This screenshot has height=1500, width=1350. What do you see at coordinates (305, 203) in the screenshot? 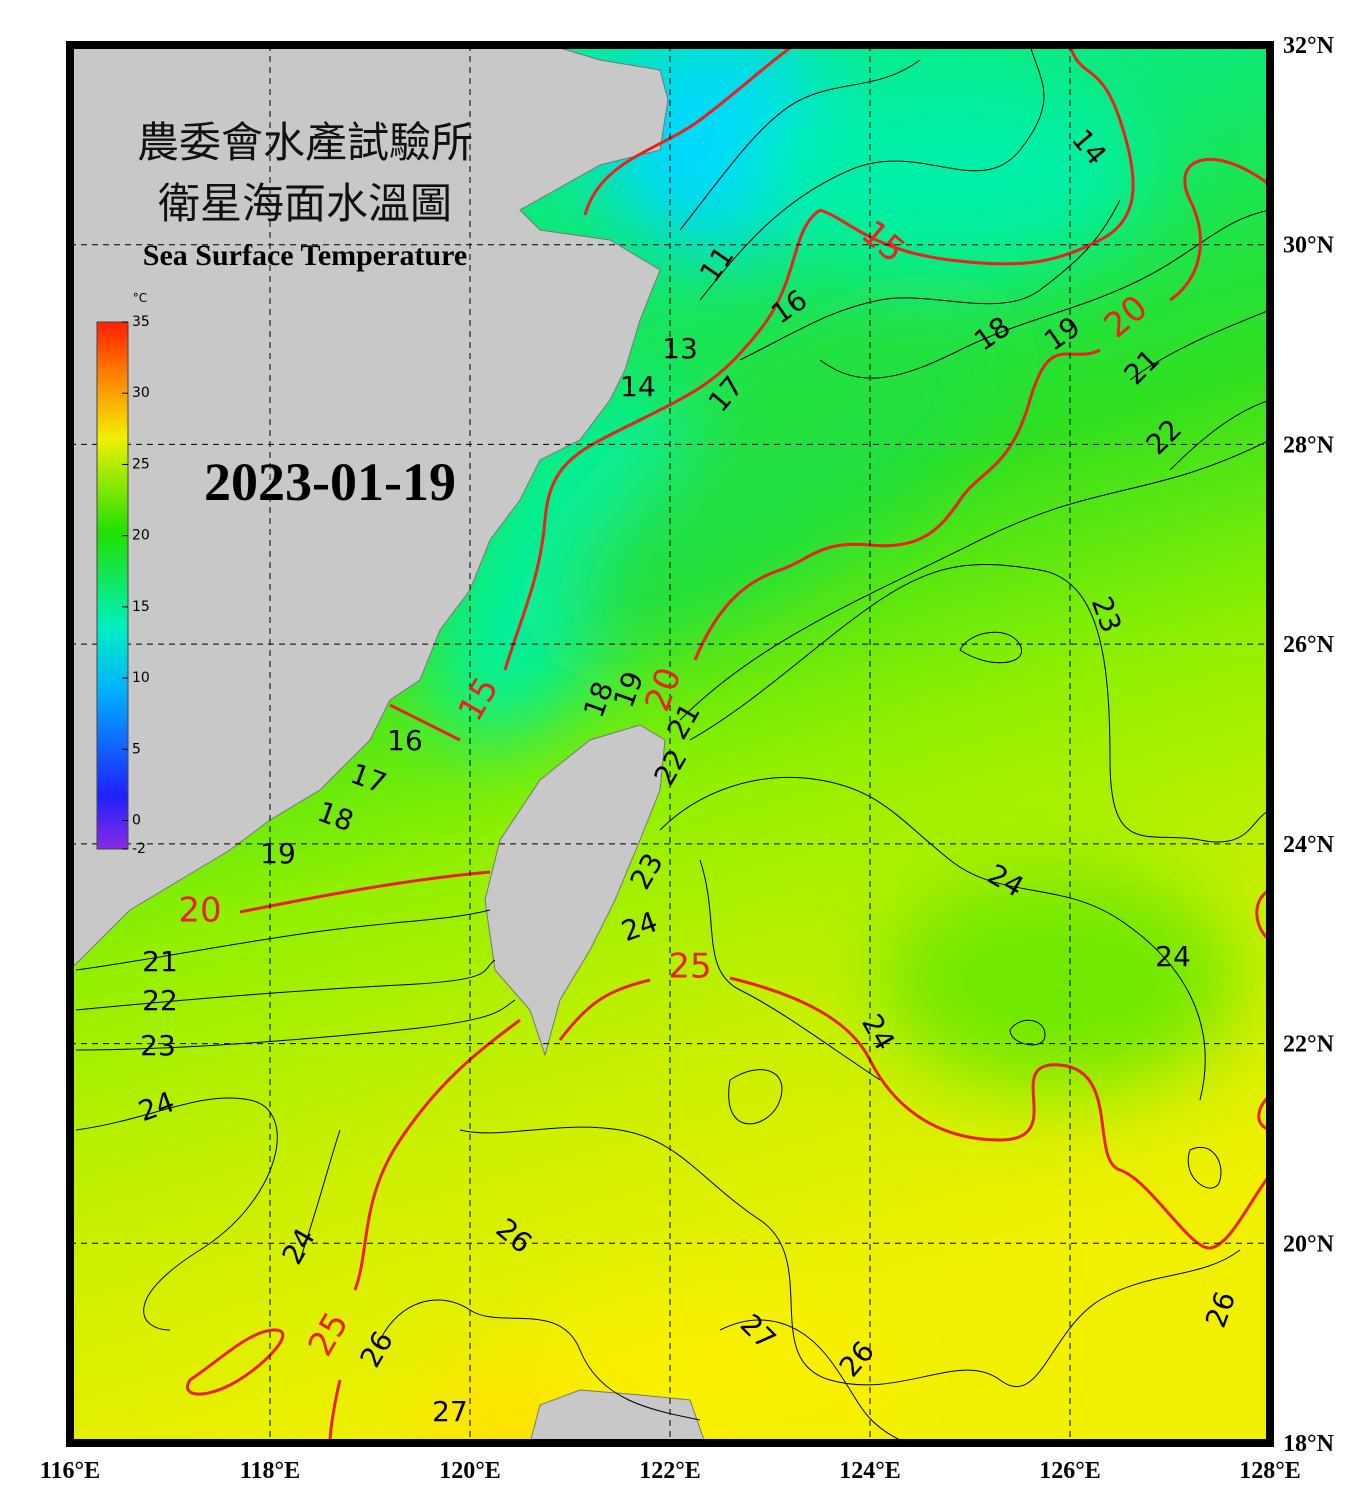
I see `title-line2: 衛星海面水溫圖` at bounding box center [305, 203].